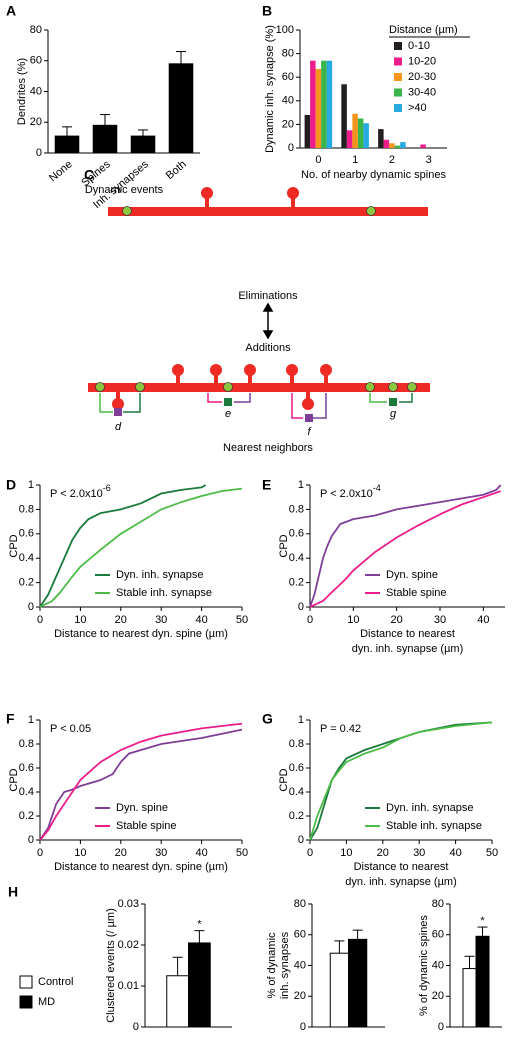 The image size is (512, 1044). Describe the element at coordinates (161, 853) in the screenshot. I see `x-tick-label: 30` at that location.